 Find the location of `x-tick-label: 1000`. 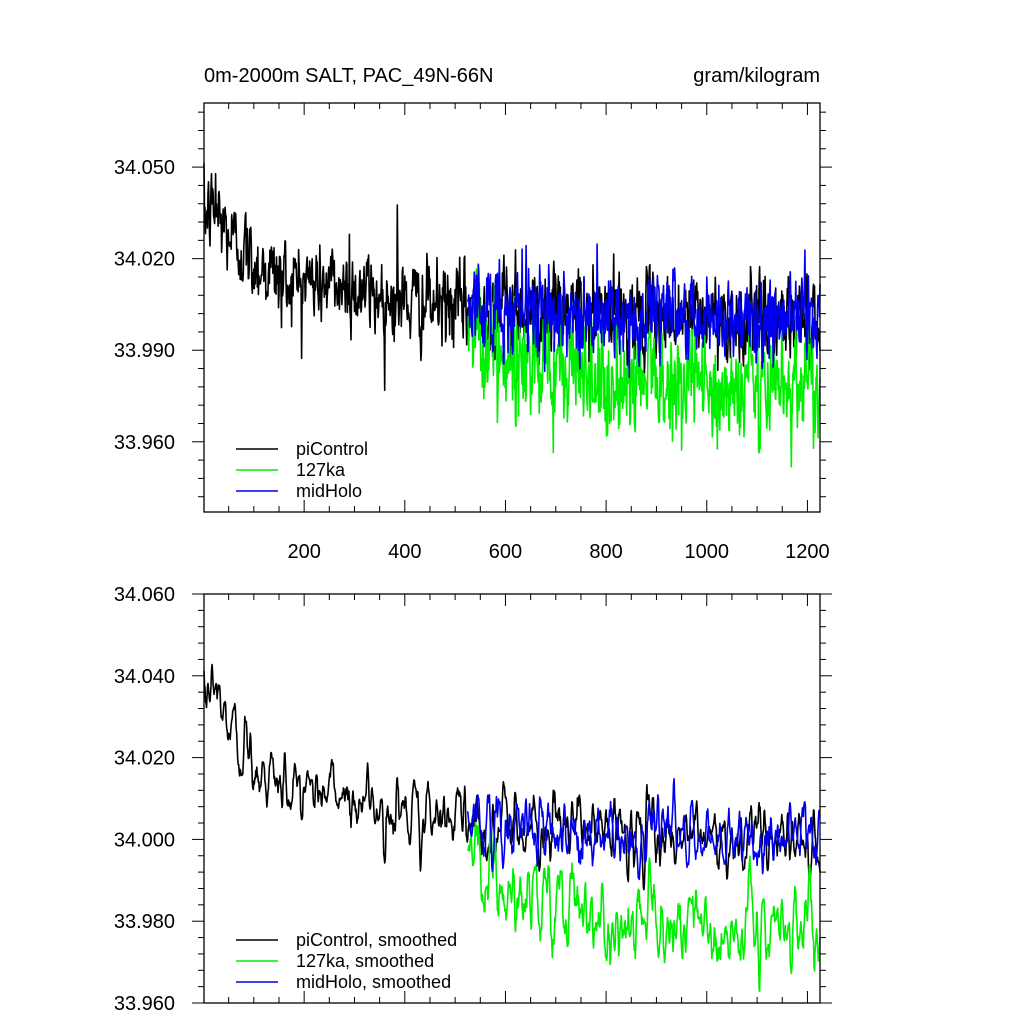

x-tick-label: 1000 is located at coordinates (707, 552).